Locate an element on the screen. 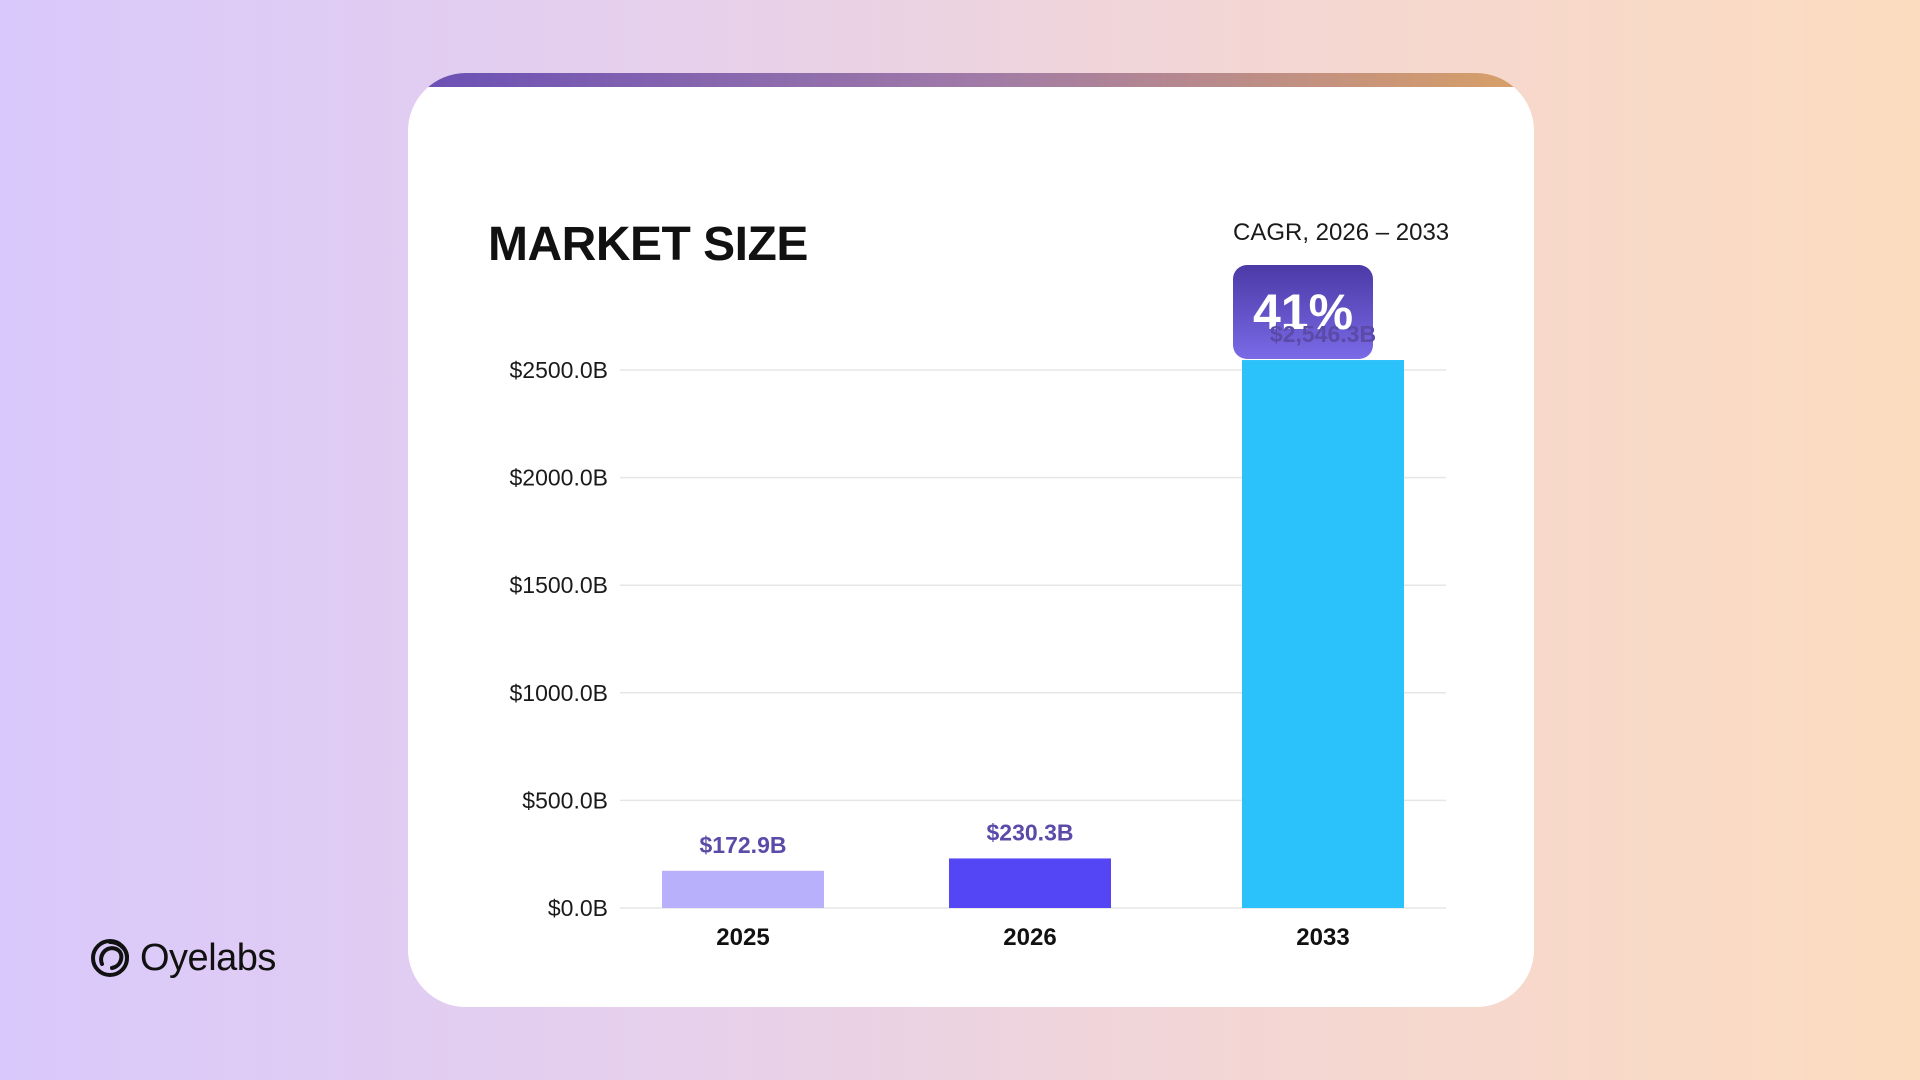 Image resolution: width=1920 pixels, height=1080 pixels. x-axis-ticks: 2025 2026 2033 is located at coordinates (1032, 937).